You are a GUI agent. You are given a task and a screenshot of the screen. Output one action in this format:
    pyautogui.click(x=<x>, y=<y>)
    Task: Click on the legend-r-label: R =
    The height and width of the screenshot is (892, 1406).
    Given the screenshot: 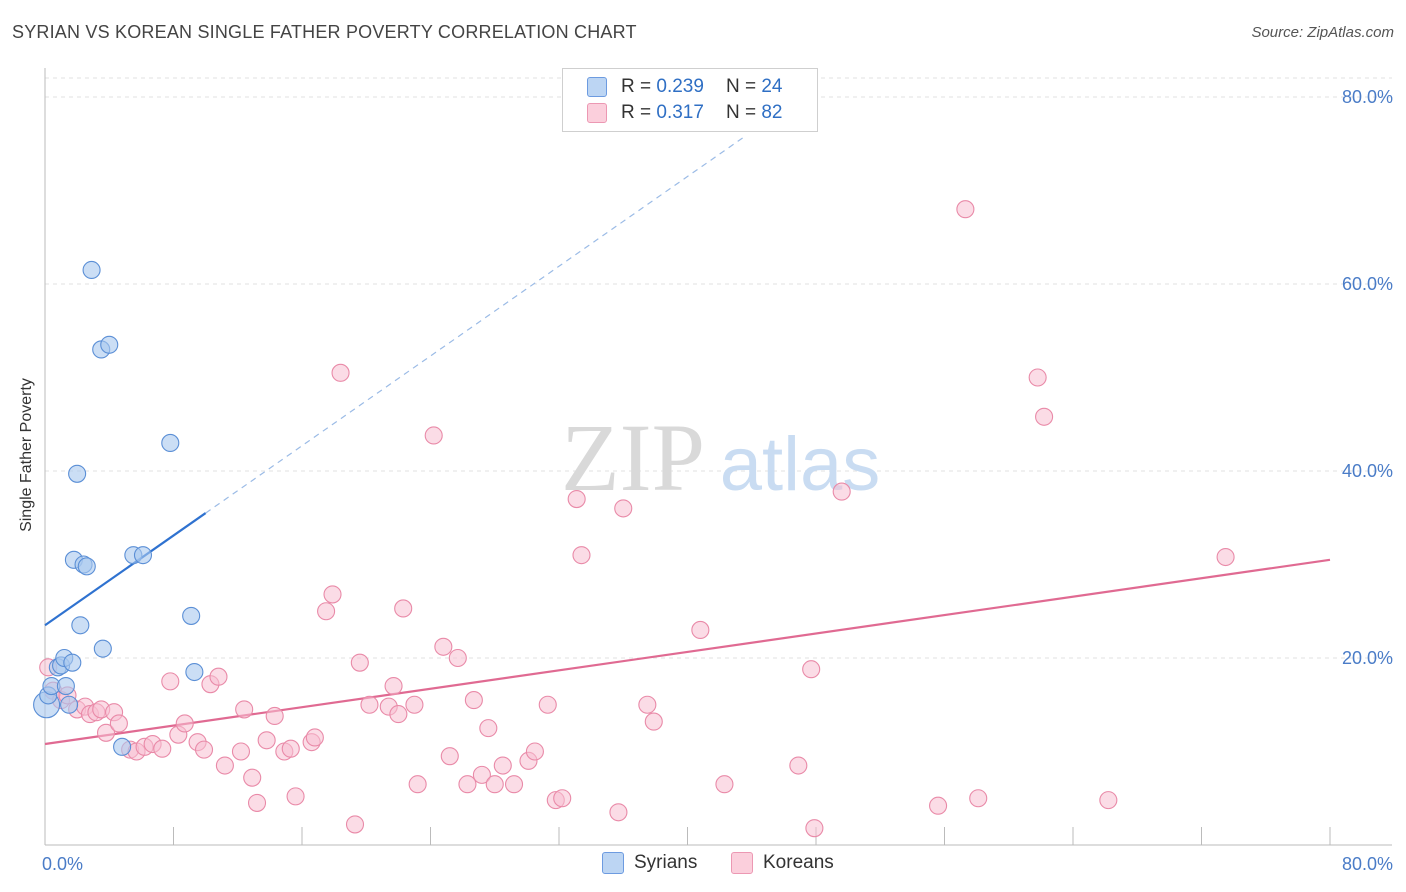 What is the action you would take?
    pyautogui.click(x=636, y=86)
    